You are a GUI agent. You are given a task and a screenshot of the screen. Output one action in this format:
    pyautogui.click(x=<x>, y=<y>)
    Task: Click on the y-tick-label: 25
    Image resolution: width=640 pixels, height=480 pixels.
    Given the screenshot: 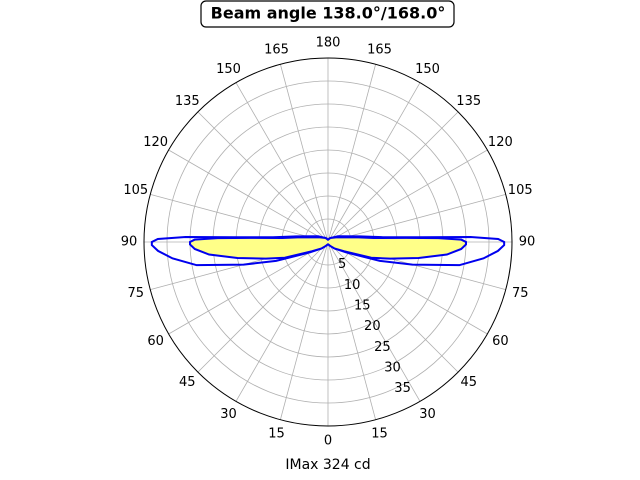 What is the action you would take?
    pyautogui.click(x=382, y=347)
    